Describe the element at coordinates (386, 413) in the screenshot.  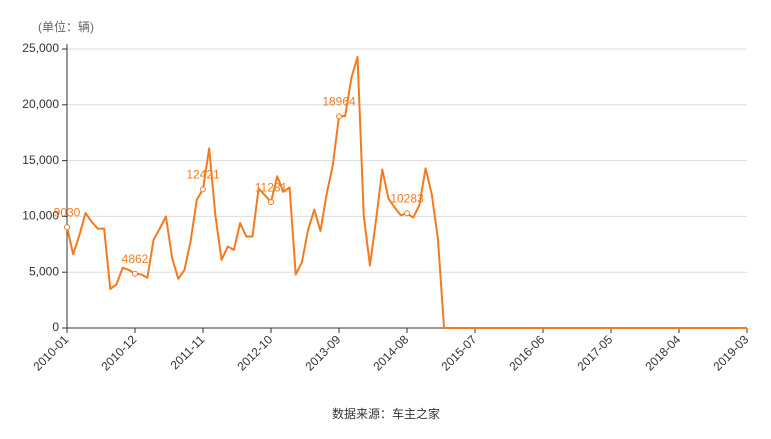
I see `source-note: 数据来源：车主之家` at that location.